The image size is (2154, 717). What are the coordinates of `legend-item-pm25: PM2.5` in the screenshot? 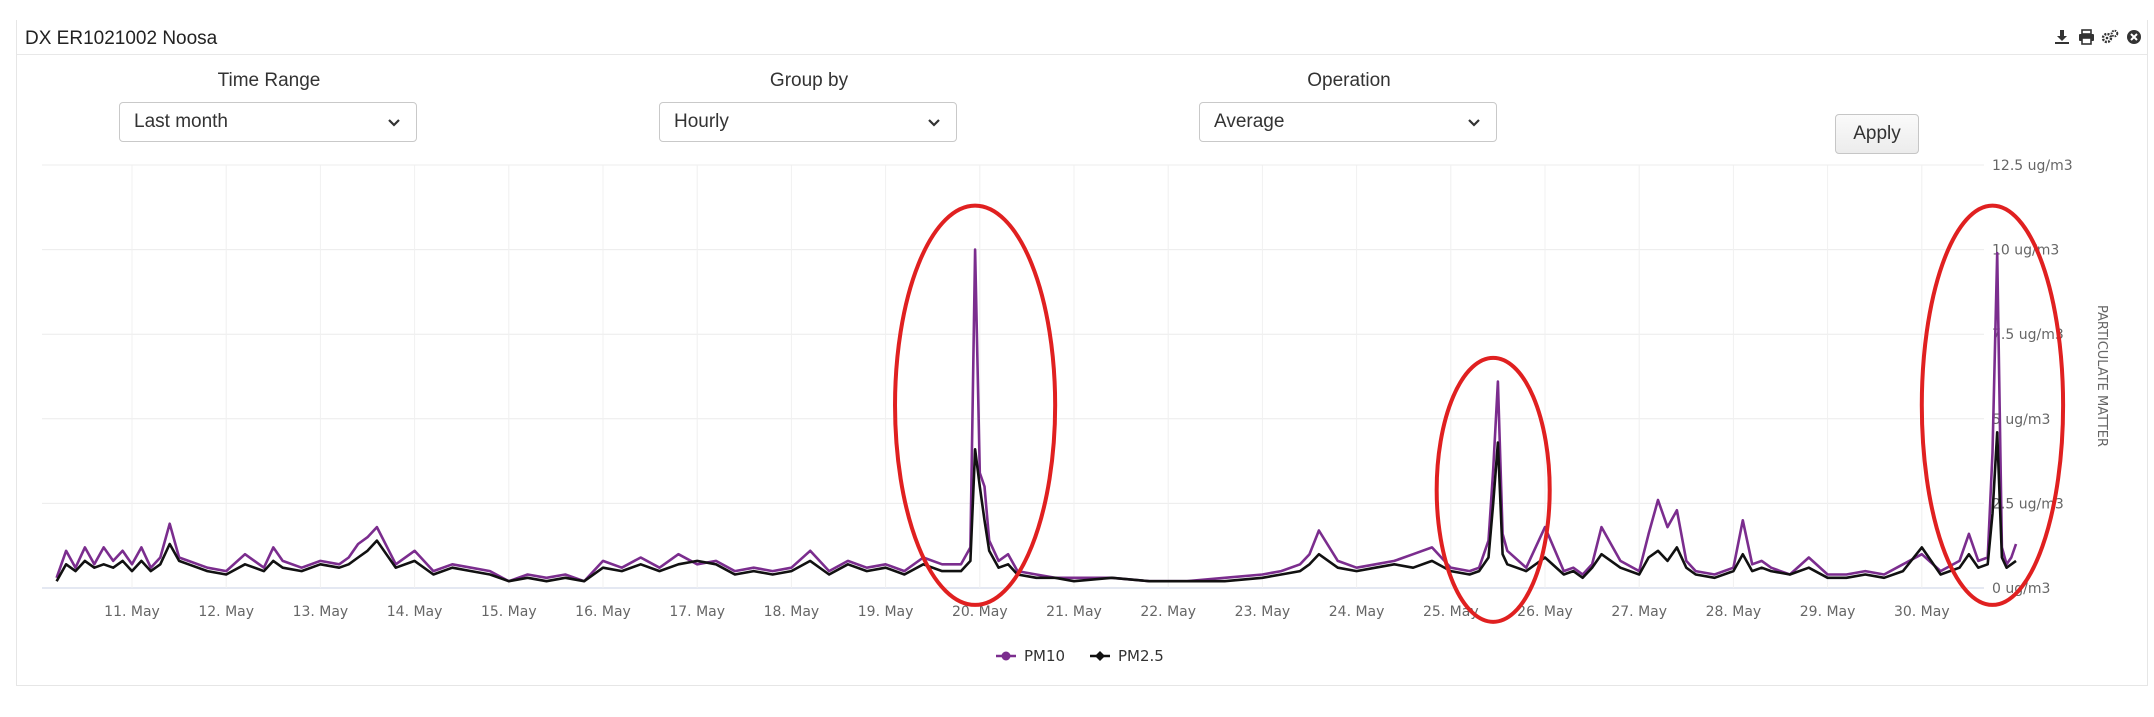 It's located at (1127, 656).